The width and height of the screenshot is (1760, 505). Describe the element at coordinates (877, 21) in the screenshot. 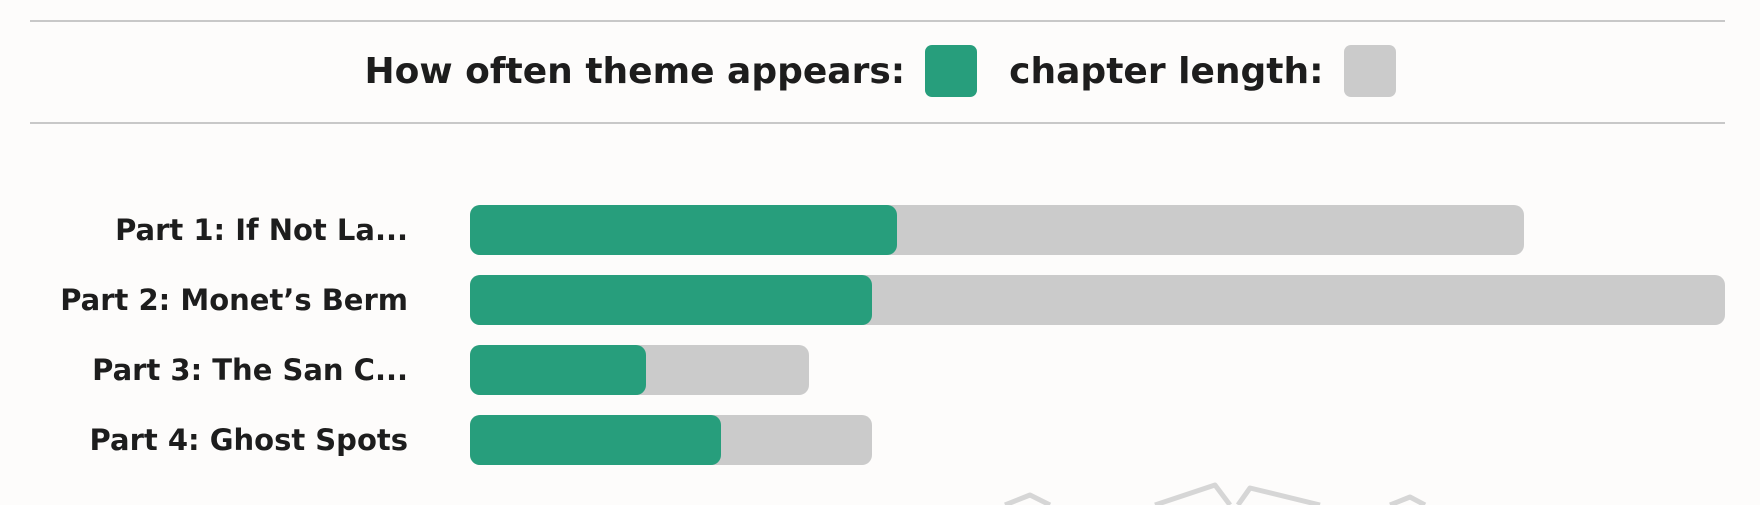

I see `top-divider` at that location.